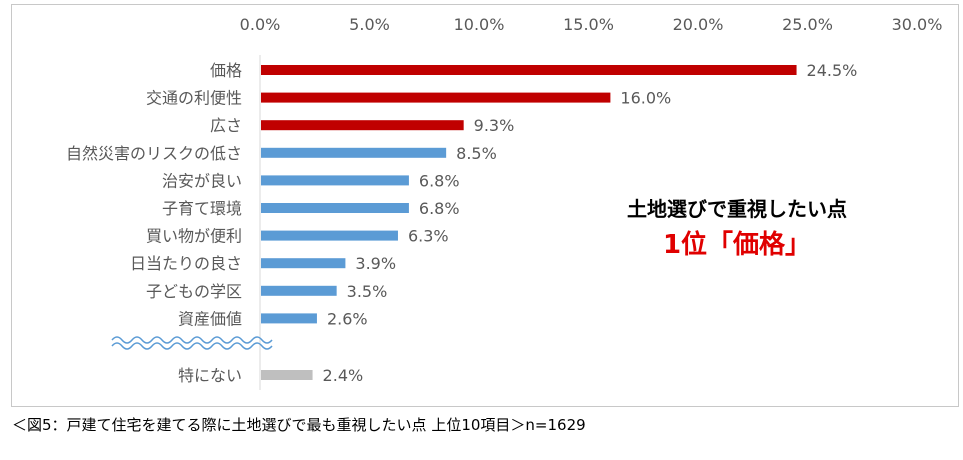 The image size is (963, 460). What do you see at coordinates (428, 236) in the screenshot?
I see `data-label: 6.3%` at bounding box center [428, 236].